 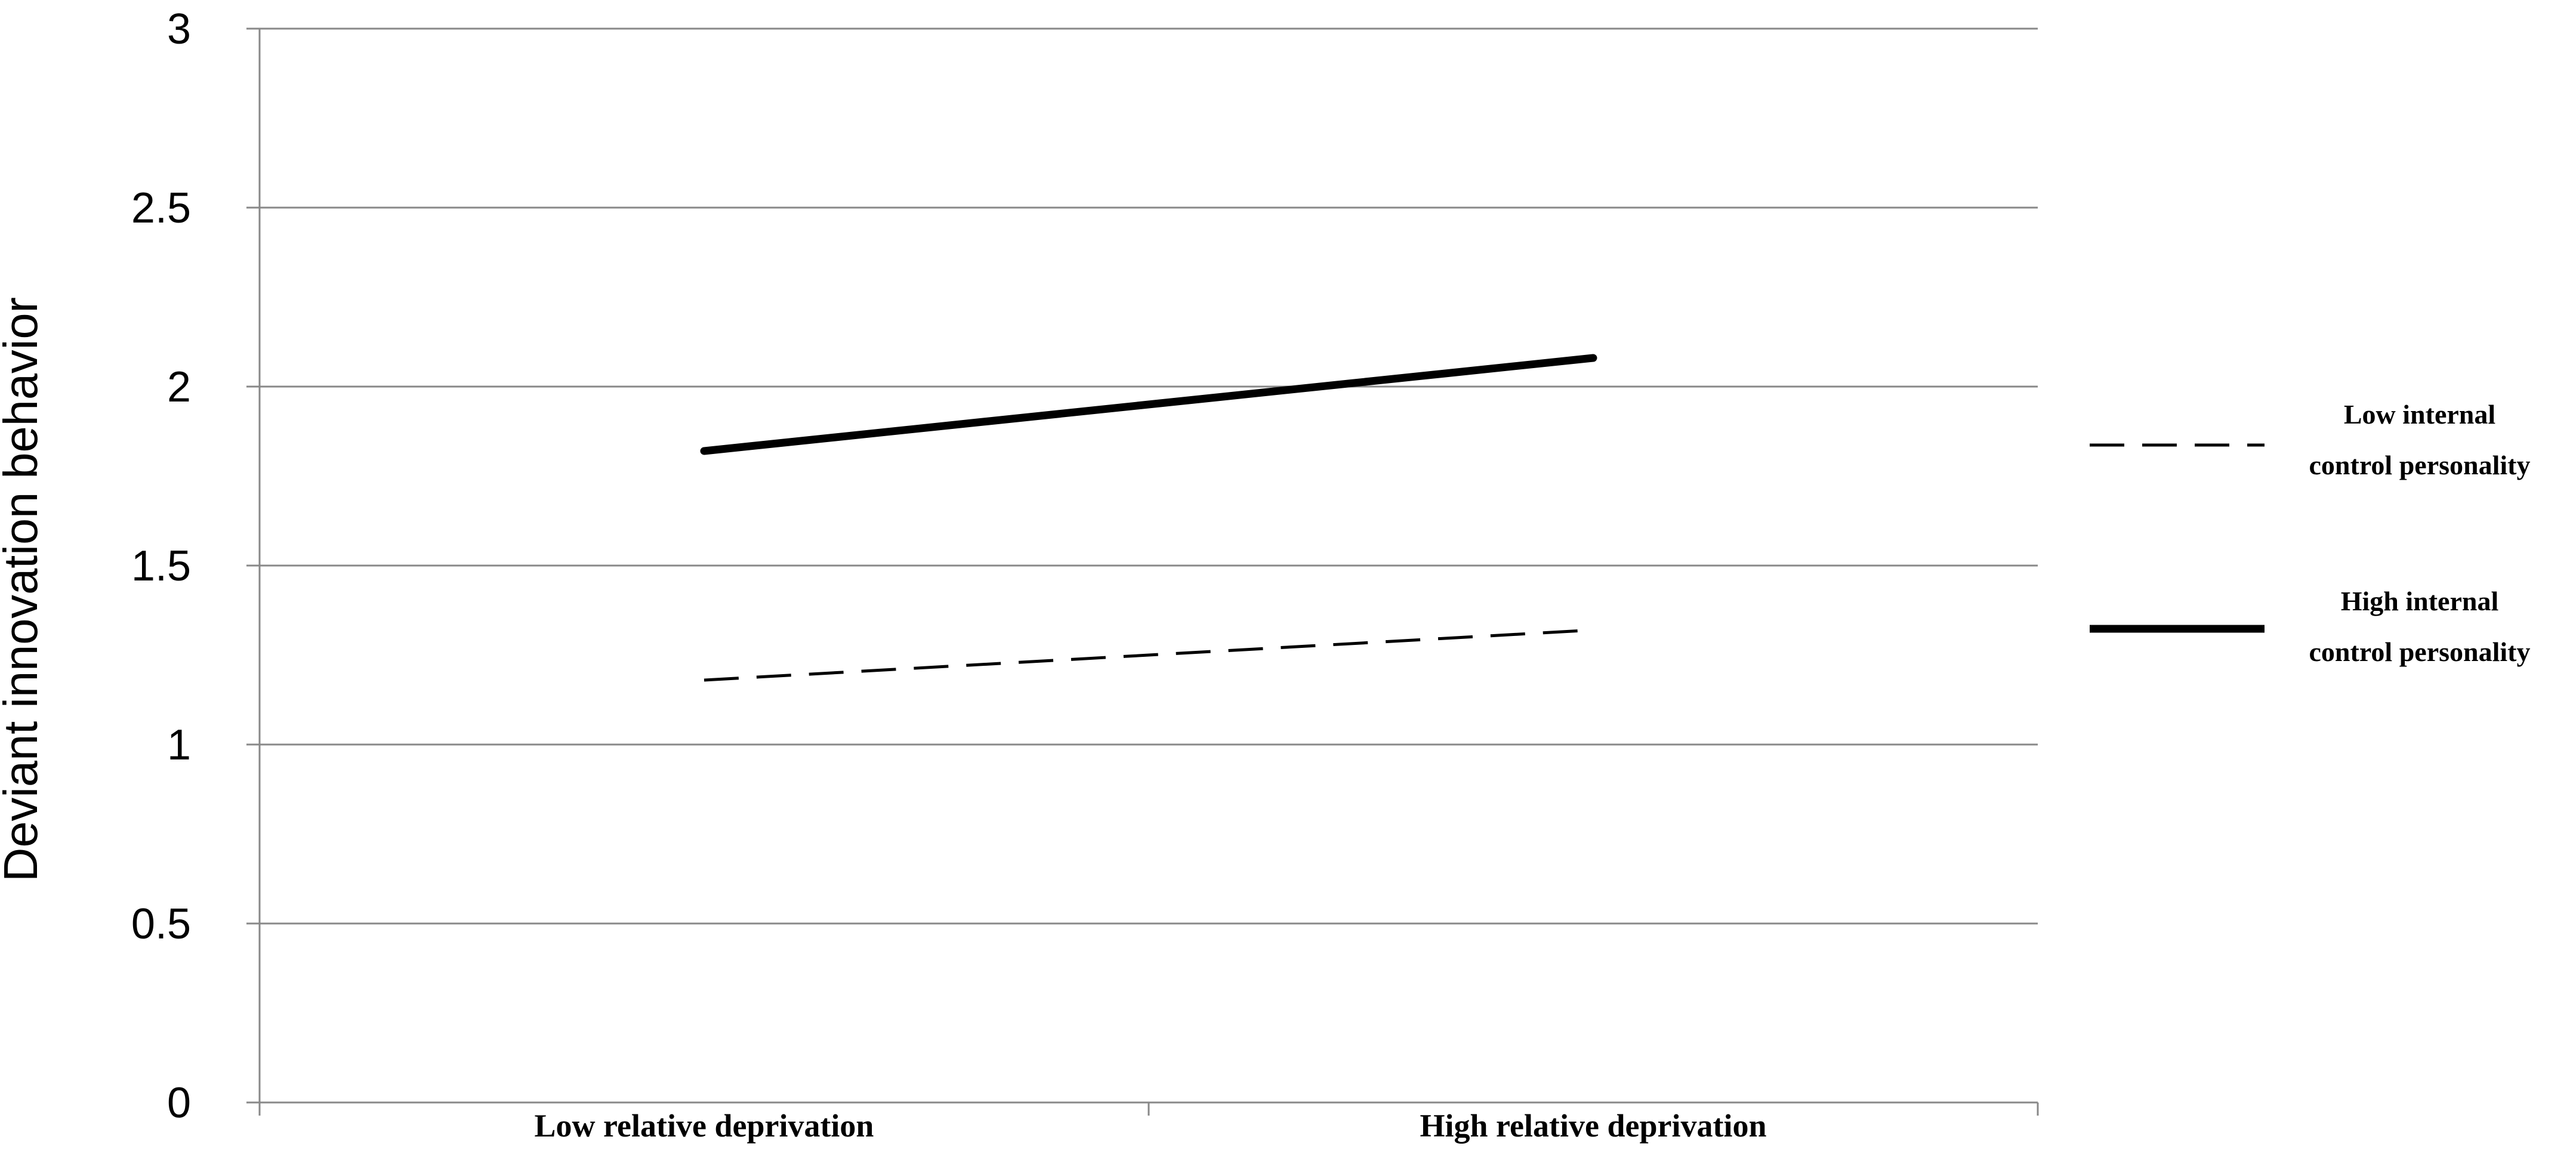 What do you see at coordinates (161, 208) in the screenshot?
I see `y-tick-label: 2.5` at bounding box center [161, 208].